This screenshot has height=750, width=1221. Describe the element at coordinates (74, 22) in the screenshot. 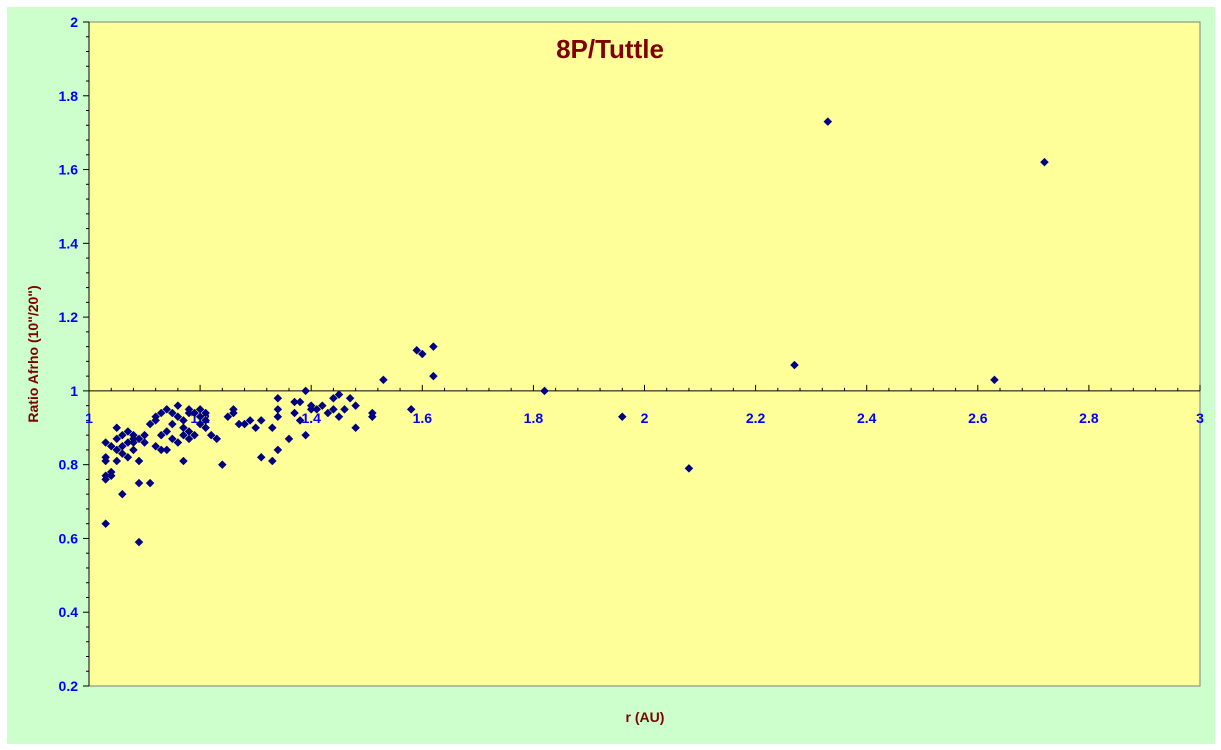

I see `y-tick-label: 2` at that location.